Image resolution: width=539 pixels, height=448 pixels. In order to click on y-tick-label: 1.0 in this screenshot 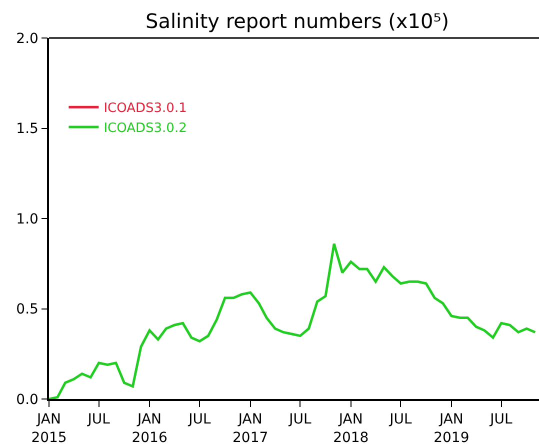, I will do `click(27, 219)`.